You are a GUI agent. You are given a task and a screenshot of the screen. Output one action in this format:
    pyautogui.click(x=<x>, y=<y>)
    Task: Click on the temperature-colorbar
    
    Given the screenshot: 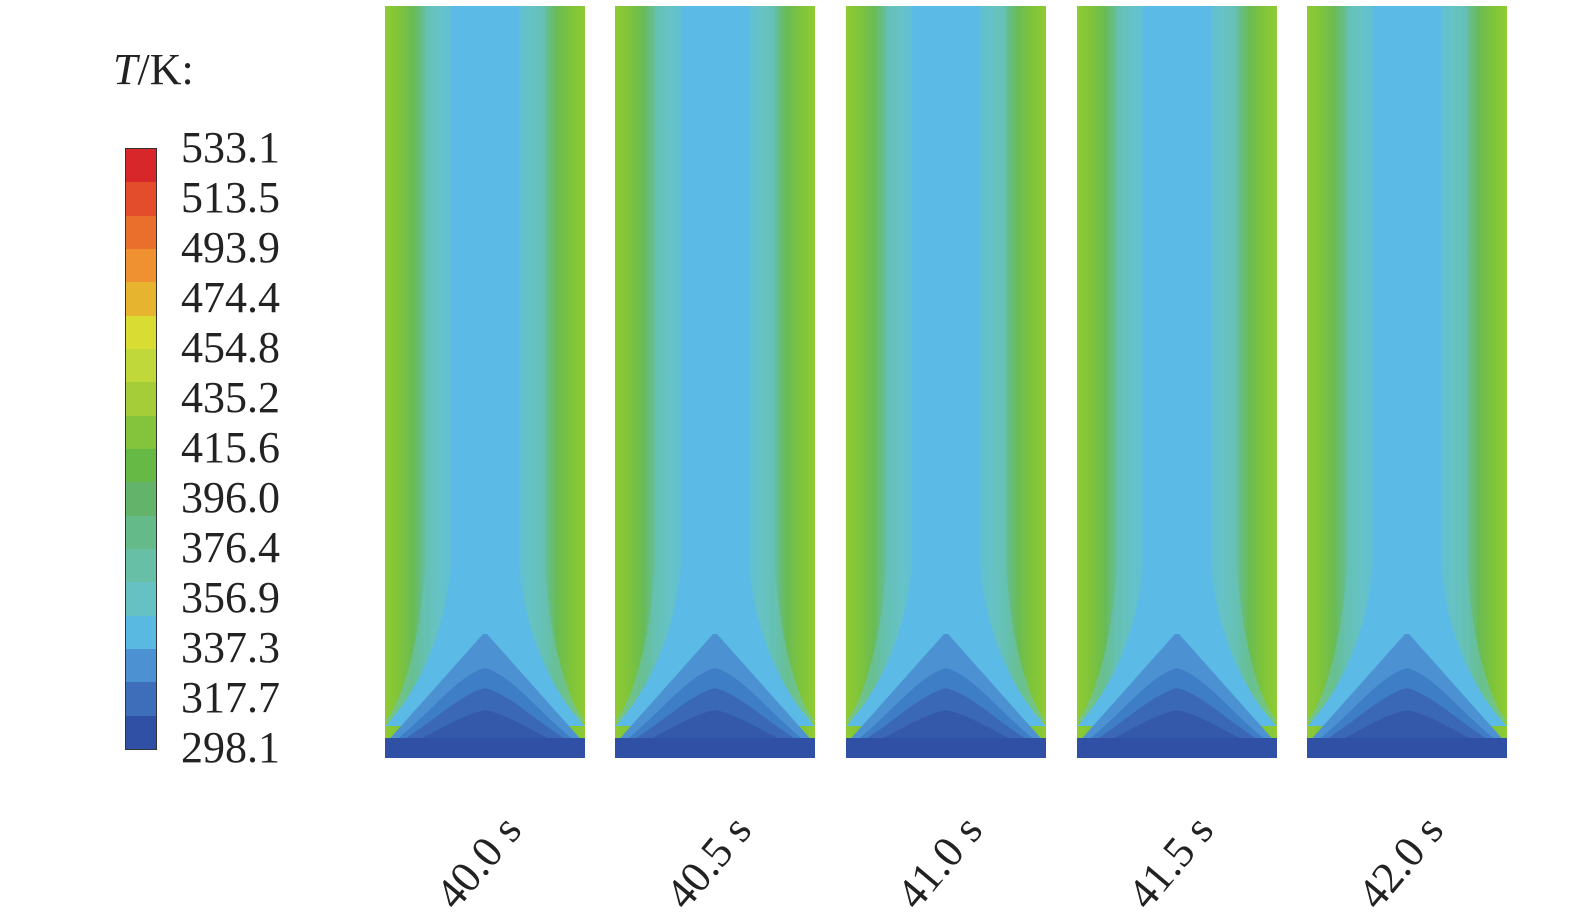 What is the action you would take?
    pyautogui.click(x=141, y=449)
    